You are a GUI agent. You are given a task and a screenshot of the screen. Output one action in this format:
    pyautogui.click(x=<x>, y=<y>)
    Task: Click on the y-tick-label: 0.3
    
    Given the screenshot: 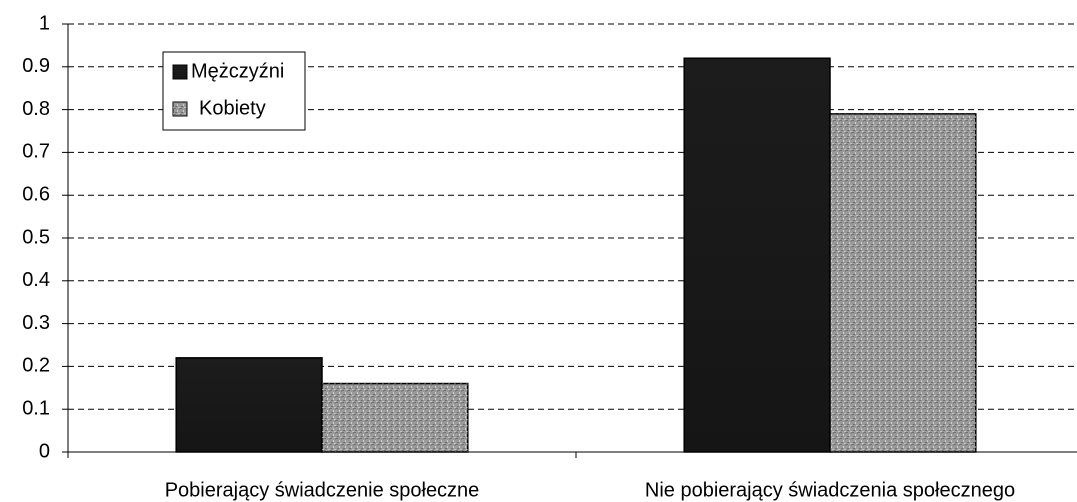 What is the action you would take?
    pyautogui.click(x=36, y=323)
    